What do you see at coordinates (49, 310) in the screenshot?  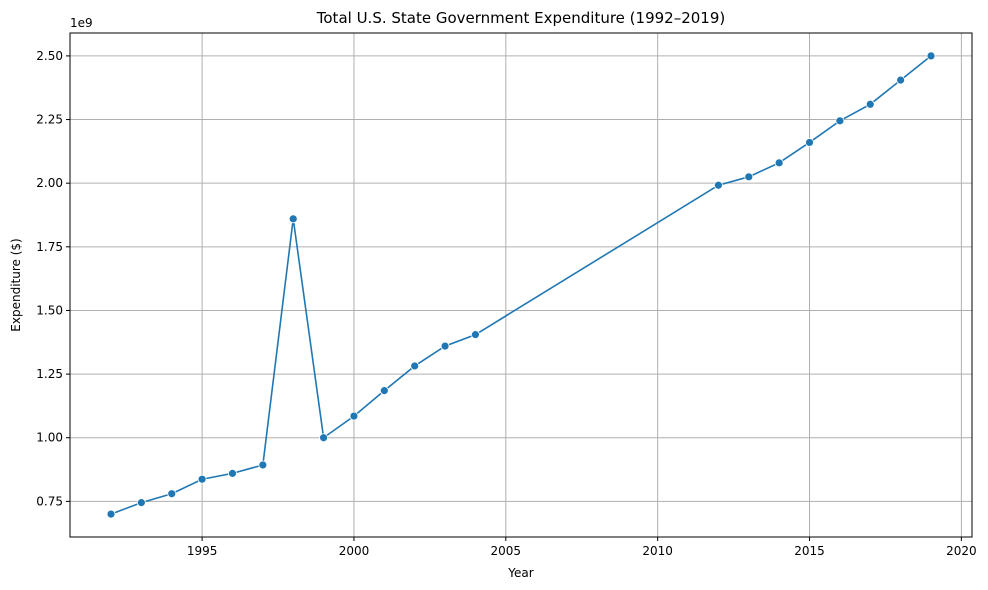 I see `y-tick-label: 1.50` at bounding box center [49, 310].